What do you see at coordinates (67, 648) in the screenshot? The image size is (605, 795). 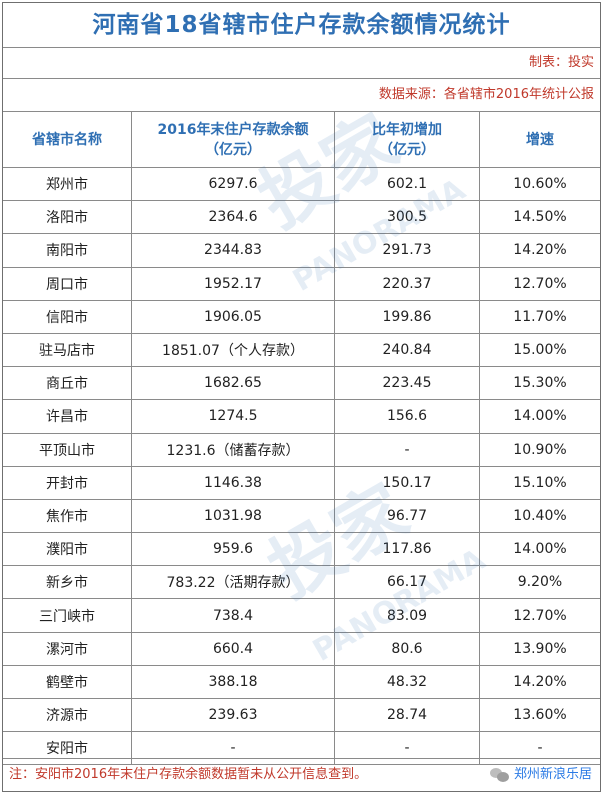 I see `cell-city: 漯河市` at bounding box center [67, 648].